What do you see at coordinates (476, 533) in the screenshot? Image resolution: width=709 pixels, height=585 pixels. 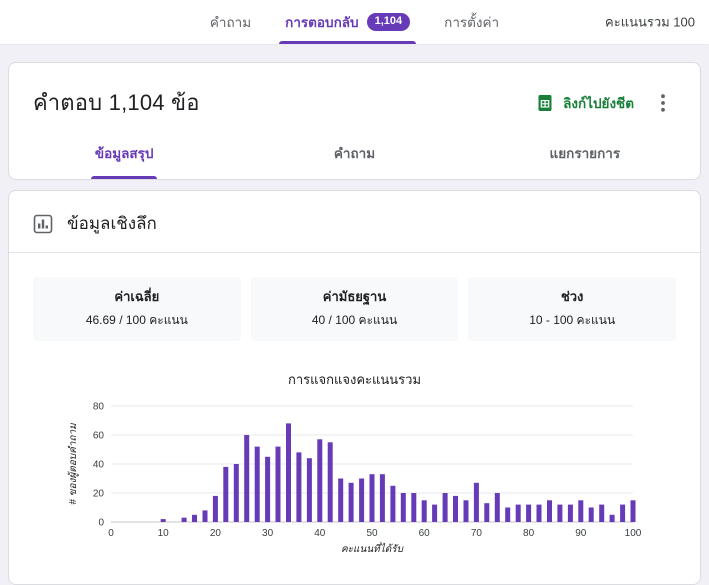 I see `svg-text: 70` at bounding box center [476, 533].